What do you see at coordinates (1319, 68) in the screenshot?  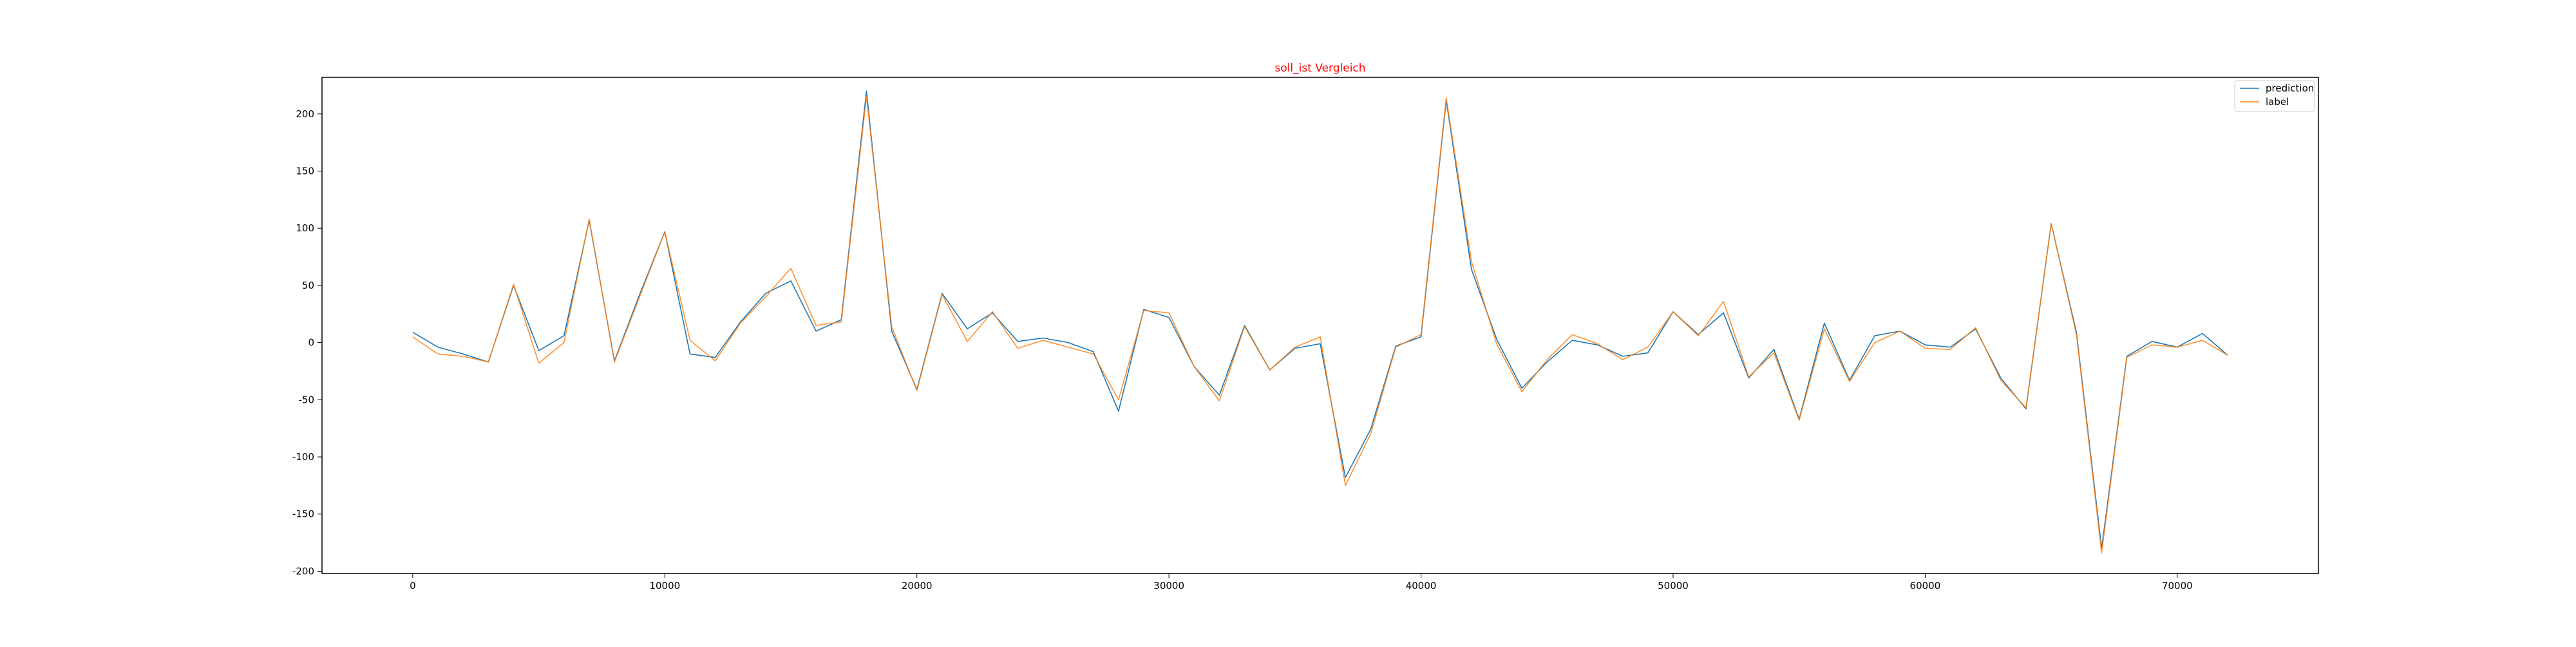 I see `chart-title: soll_ist Vergleich` at bounding box center [1319, 68].